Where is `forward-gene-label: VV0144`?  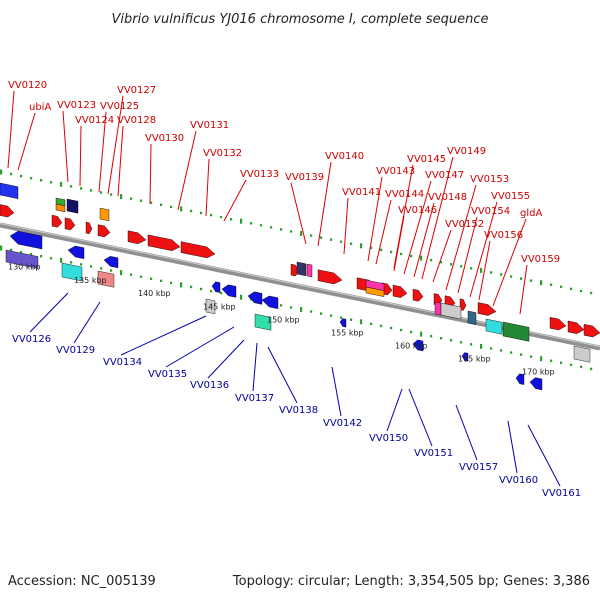 forward-gene-label: VV0144 is located at coordinates (404, 194).